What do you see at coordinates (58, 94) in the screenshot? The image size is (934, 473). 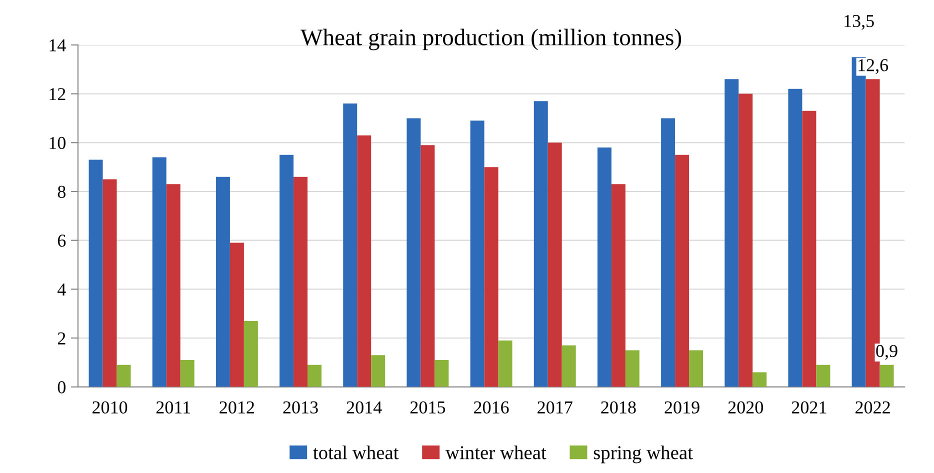 I see `y-tick-label: 12` at bounding box center [58, 94].